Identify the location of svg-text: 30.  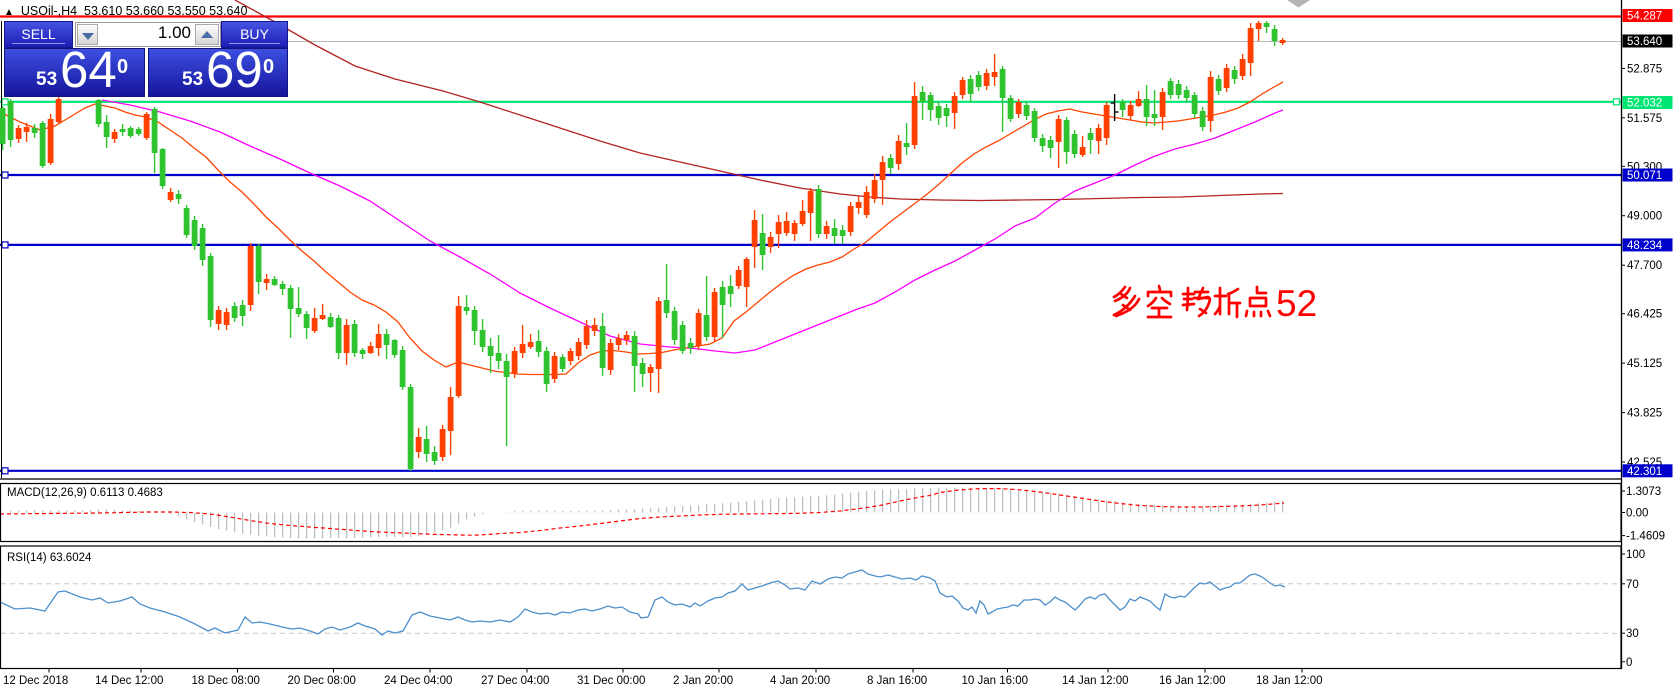
(1632, 634).